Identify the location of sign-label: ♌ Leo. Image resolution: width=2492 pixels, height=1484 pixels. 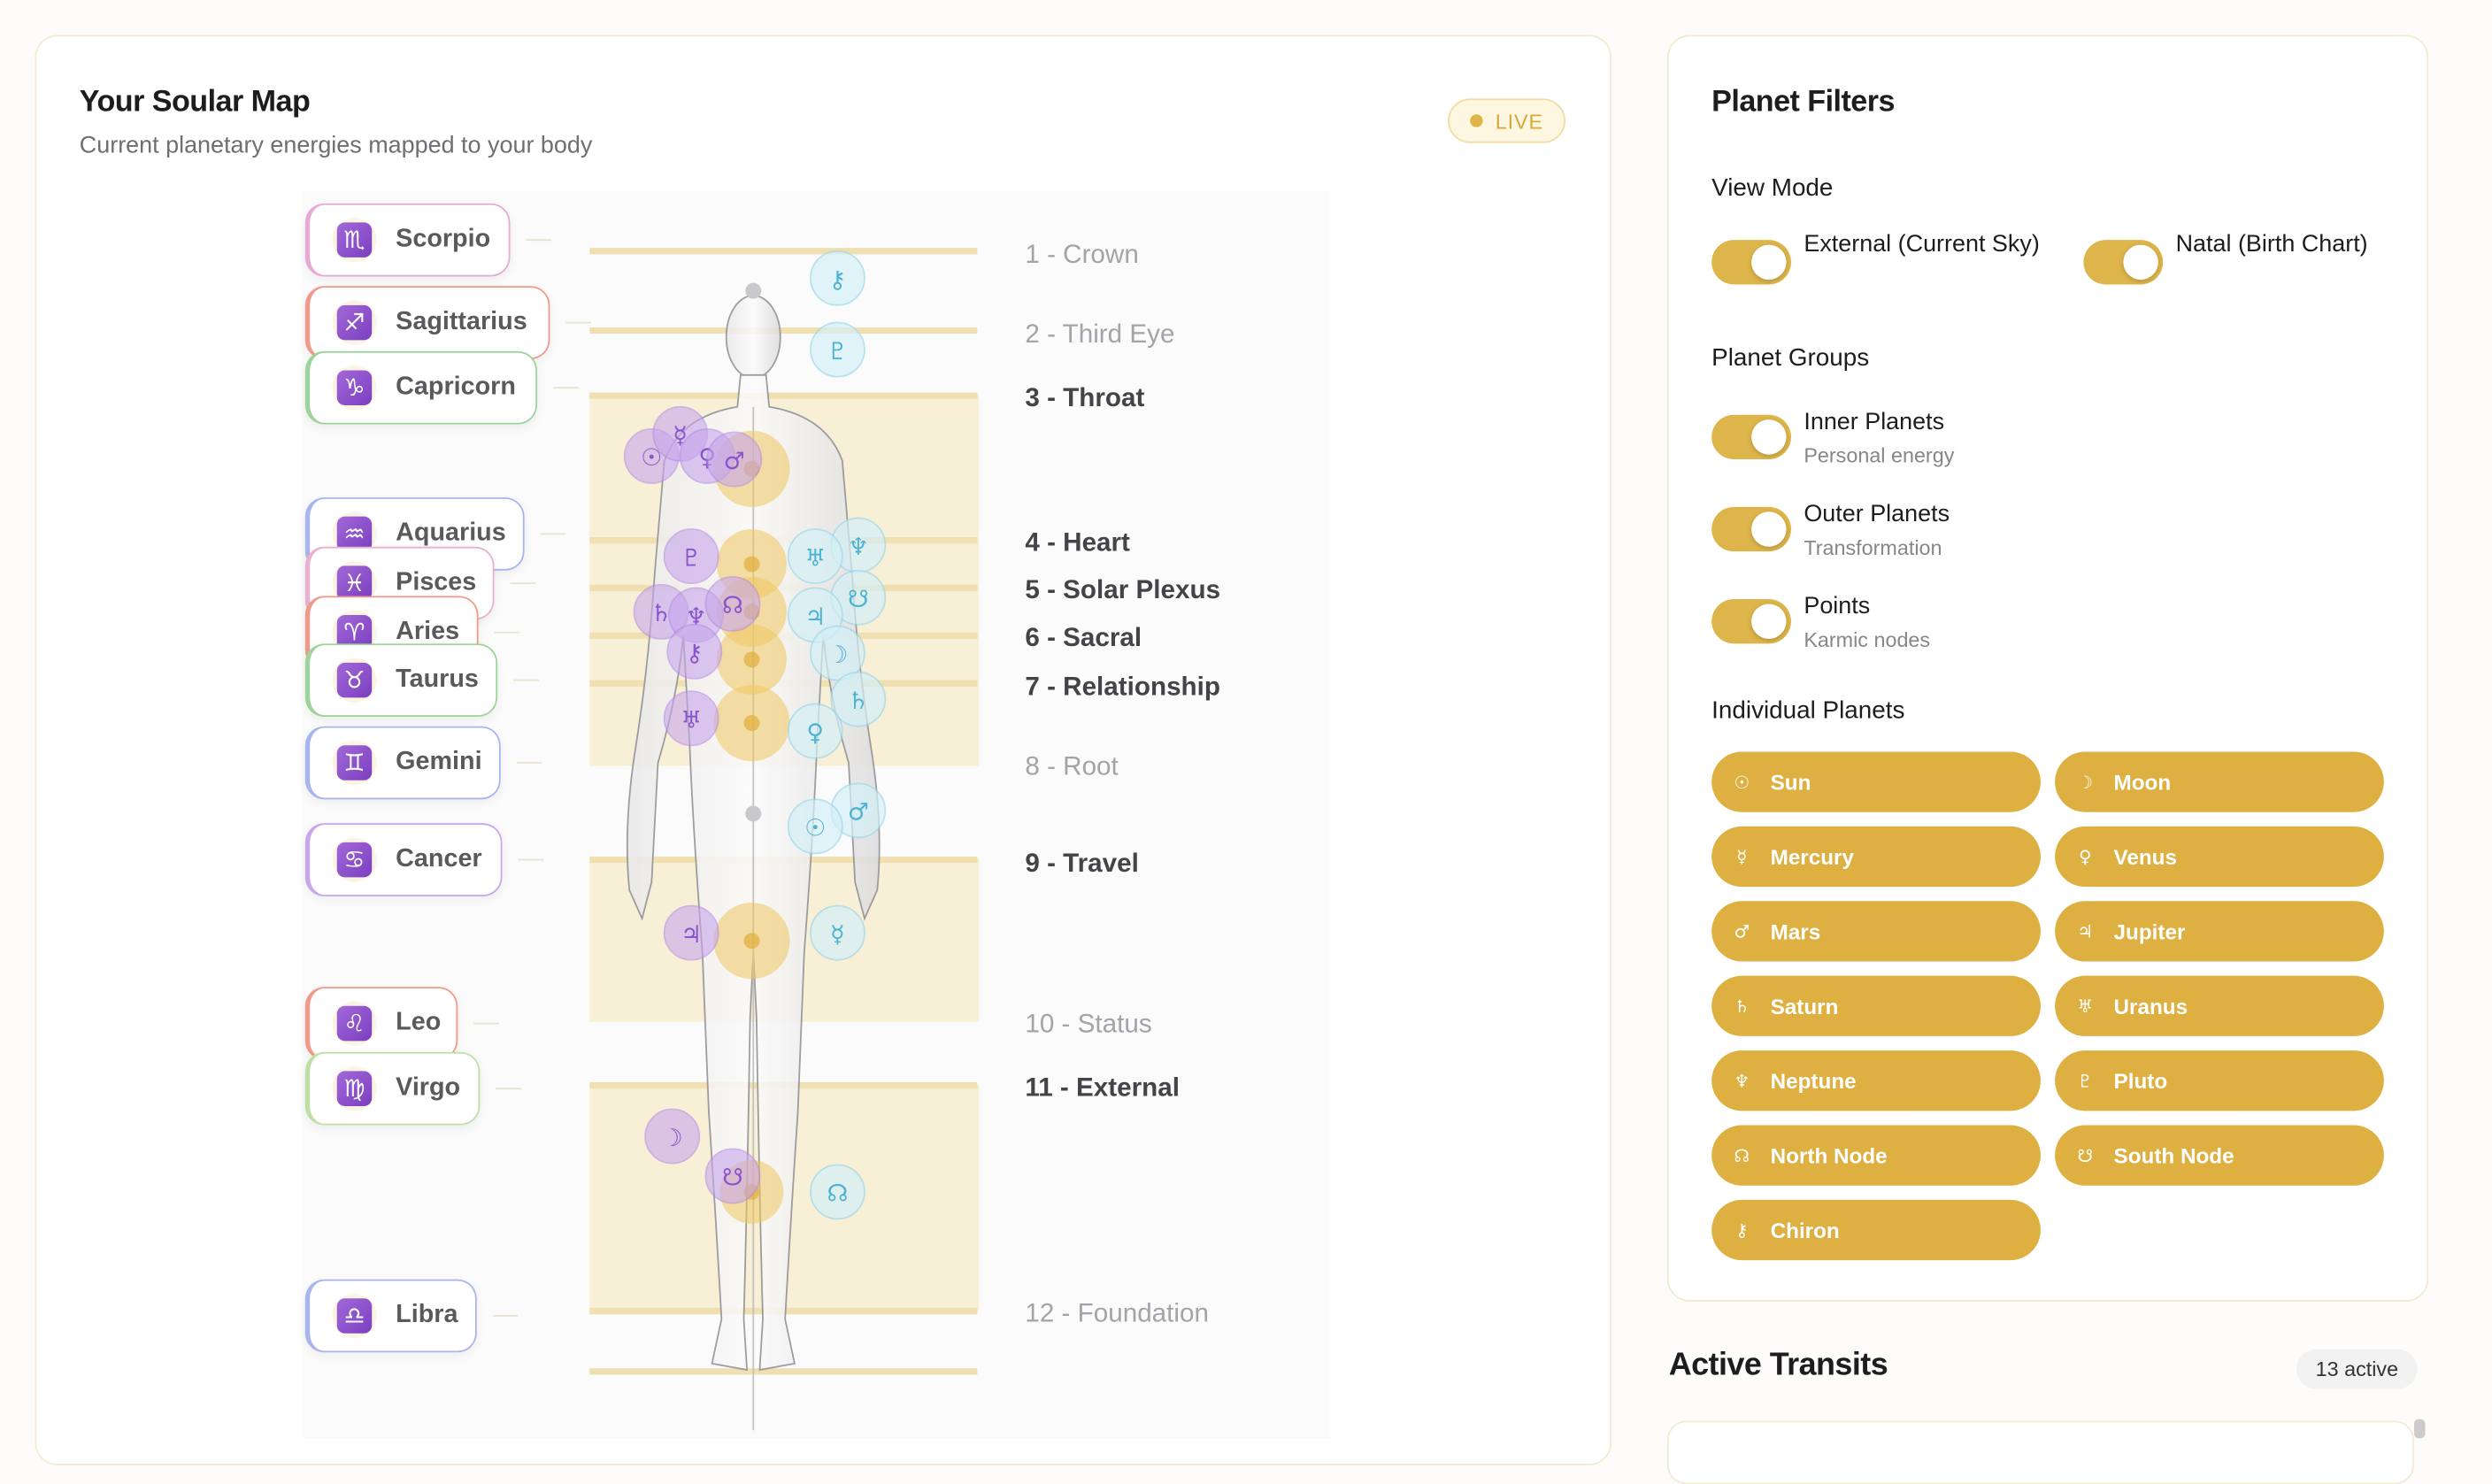
(381, 1023).